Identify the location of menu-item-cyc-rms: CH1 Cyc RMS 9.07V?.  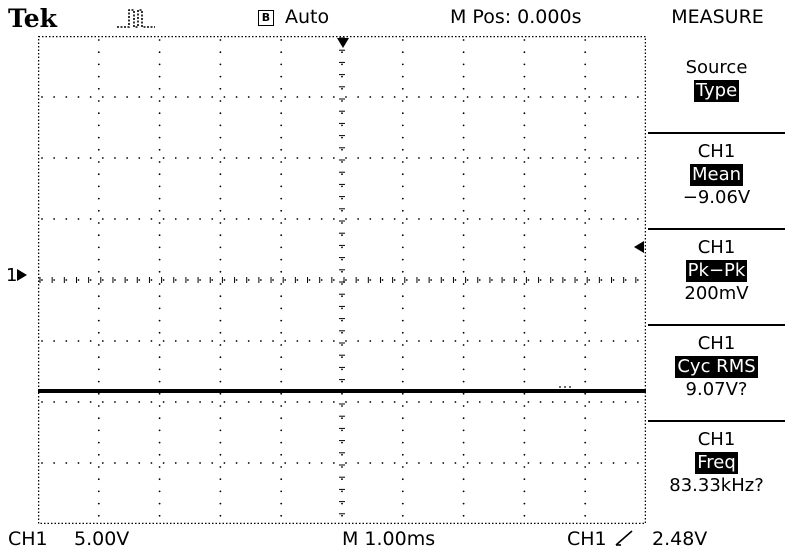
(716, 373).